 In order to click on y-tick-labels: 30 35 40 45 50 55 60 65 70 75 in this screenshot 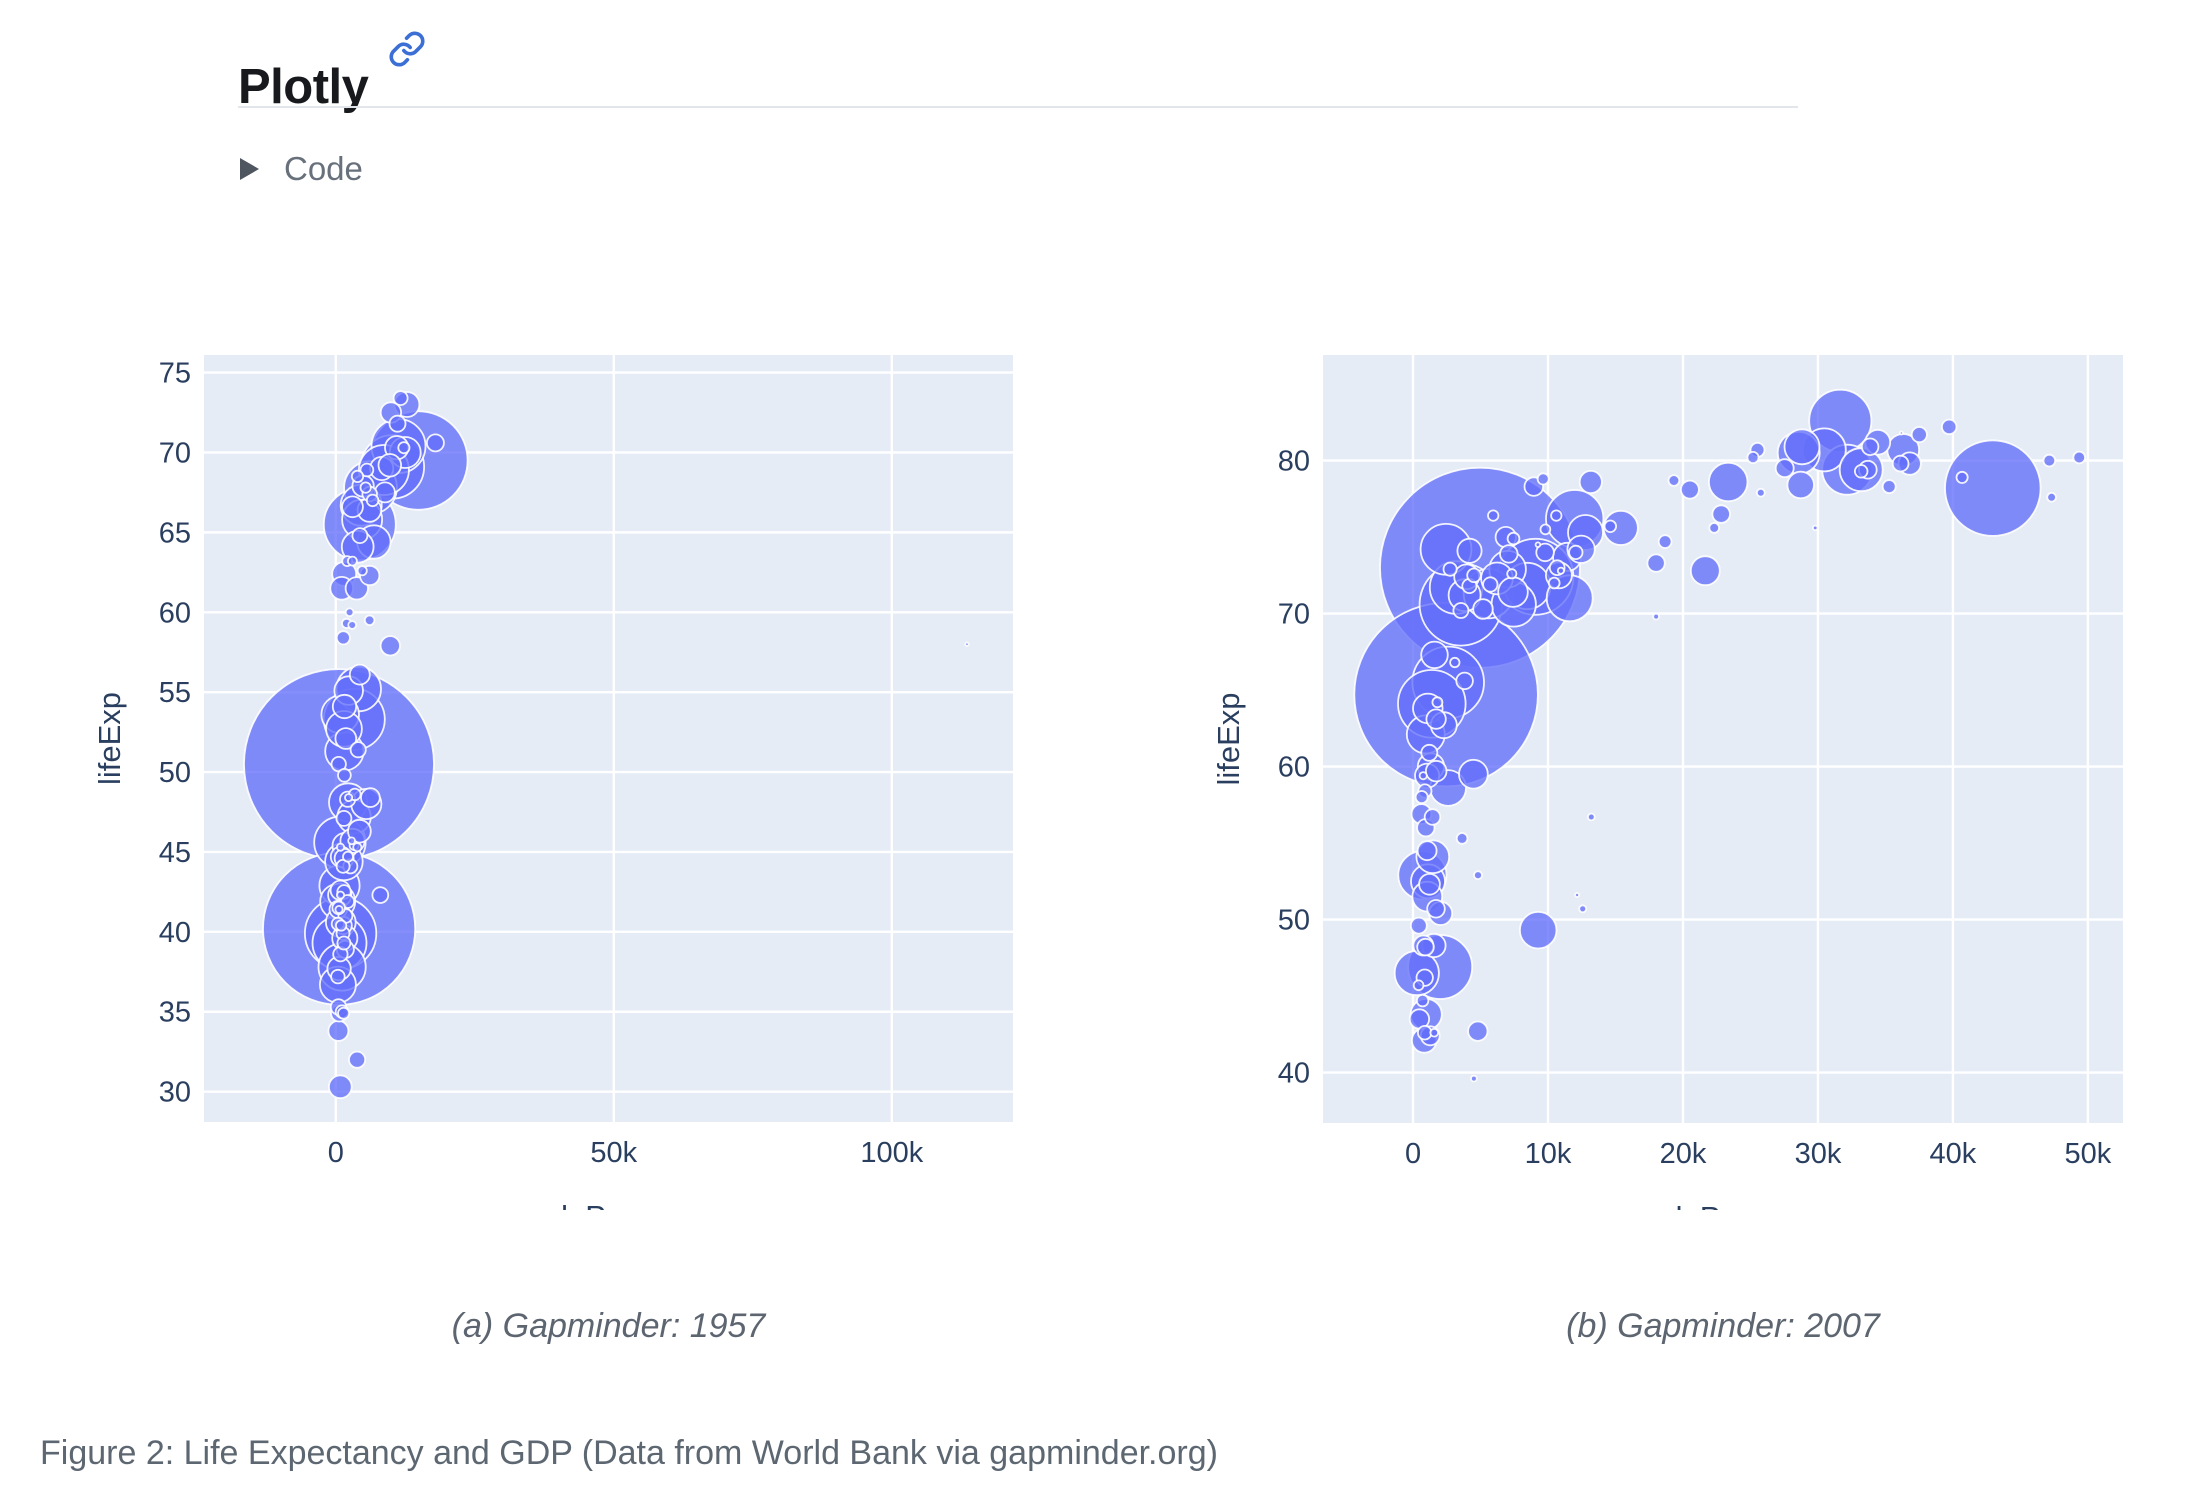, I will do `click(175, 733)`.